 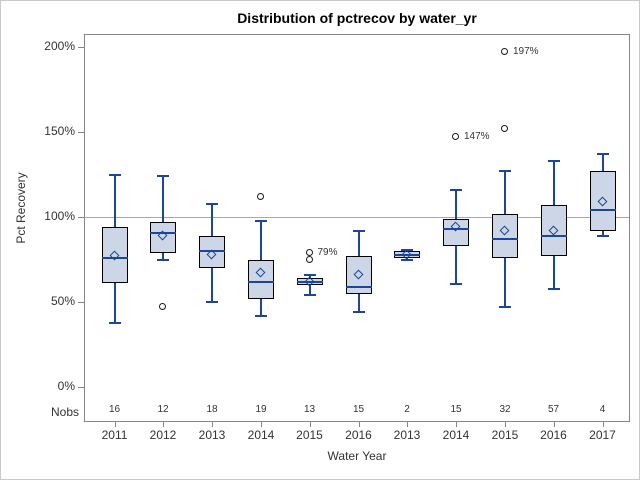 What do you see at coordinates (163, 409) in the screenshot?
I see `nobs-value-1: 12` at bounding box center [163, 409].